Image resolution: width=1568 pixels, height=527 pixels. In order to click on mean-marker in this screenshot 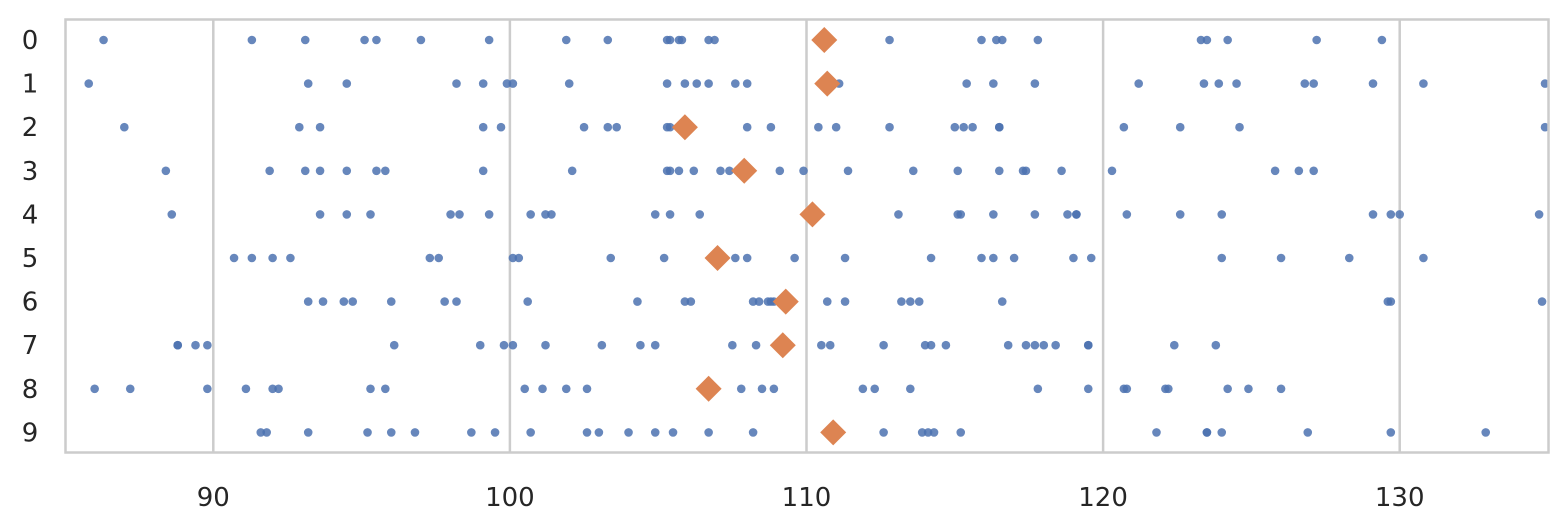, I will do `click(785, 301)`.